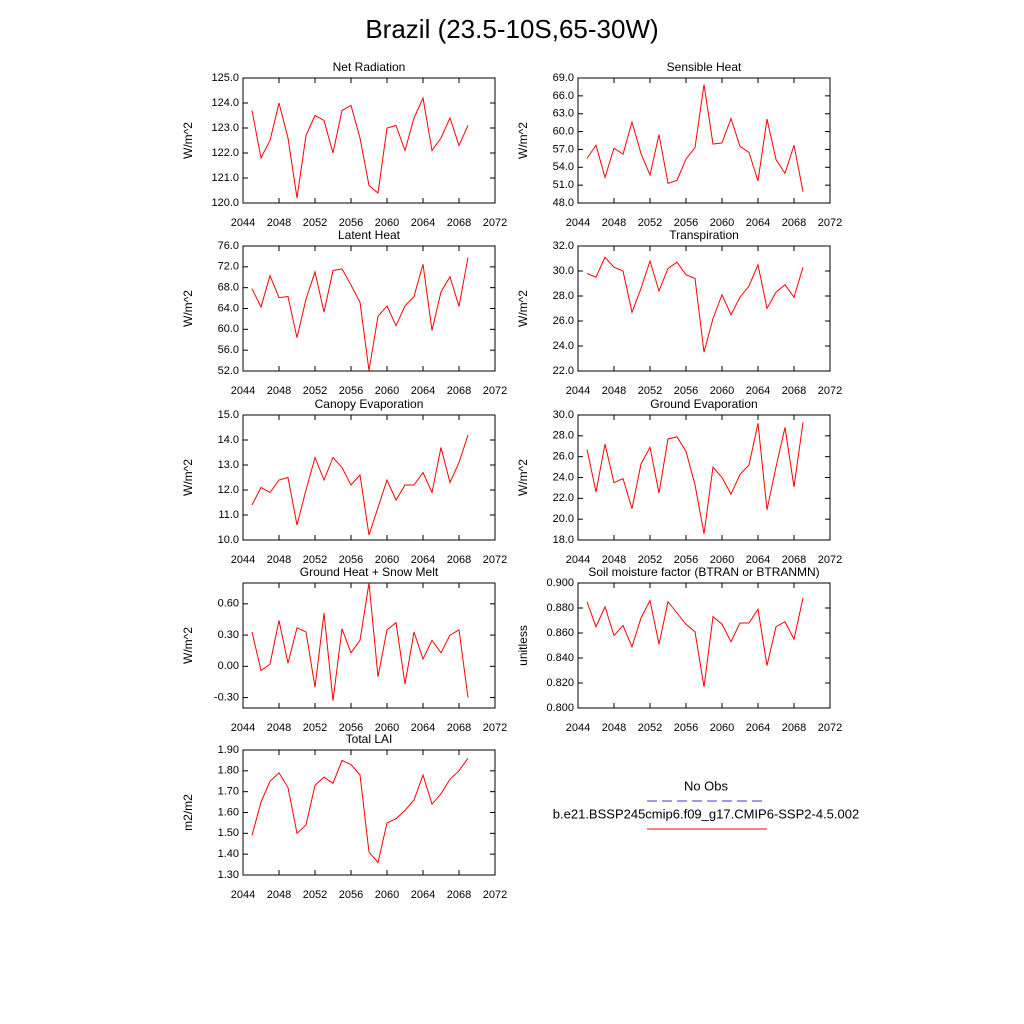 Image resolution: width=1024 pixels, height=1024 pixels. Describe the element at coordinates (228, 635) in the screenshot. I see `y-tick-label: 0.30` at that location.